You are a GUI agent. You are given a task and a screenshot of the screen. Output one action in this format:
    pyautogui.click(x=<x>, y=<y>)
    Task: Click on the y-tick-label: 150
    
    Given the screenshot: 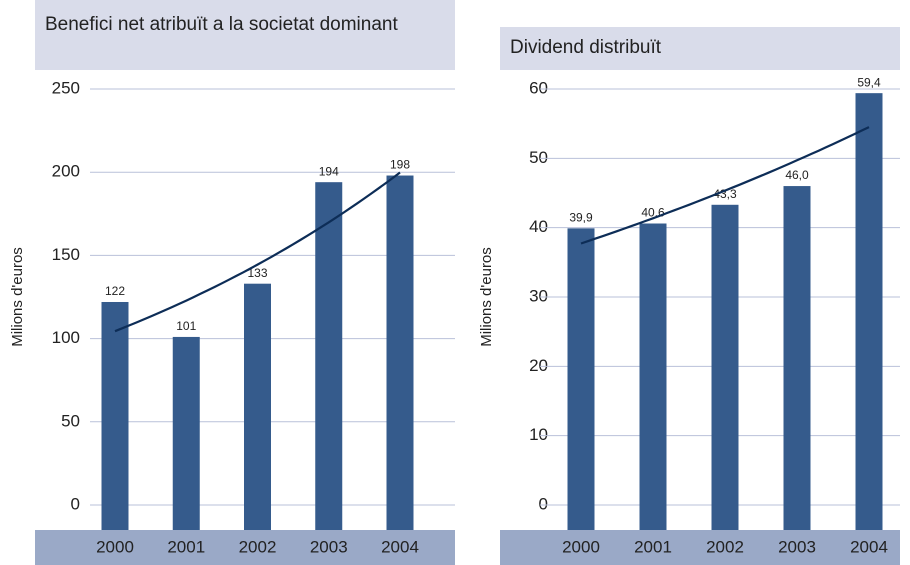 What is the action you would take?
    pyautogui.click(x=66, y=254)
    